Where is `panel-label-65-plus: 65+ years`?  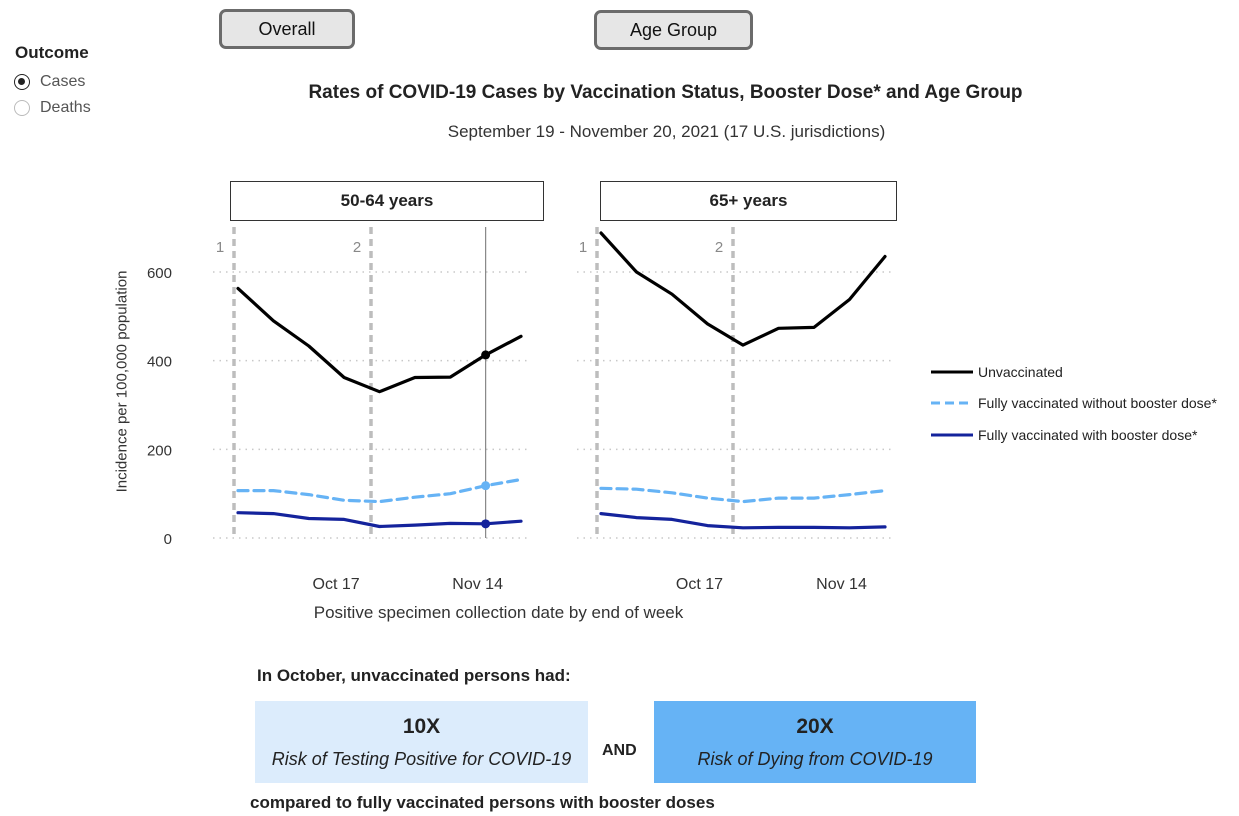
panel-label-65-plus: 65+ years is located at coordinates (748, 201).